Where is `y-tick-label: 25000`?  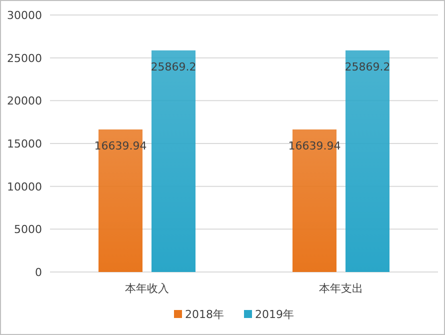 y-tick-label: 25000 is located at coordinates (24, 58).